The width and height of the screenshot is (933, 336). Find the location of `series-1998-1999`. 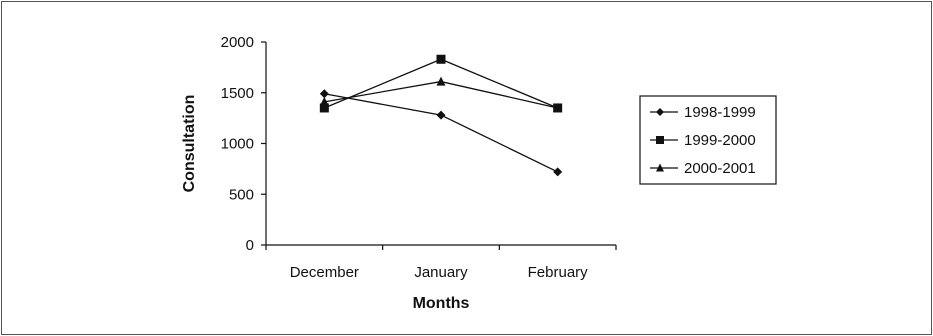

series-1998-1999 is located at coordinates (441, 133).